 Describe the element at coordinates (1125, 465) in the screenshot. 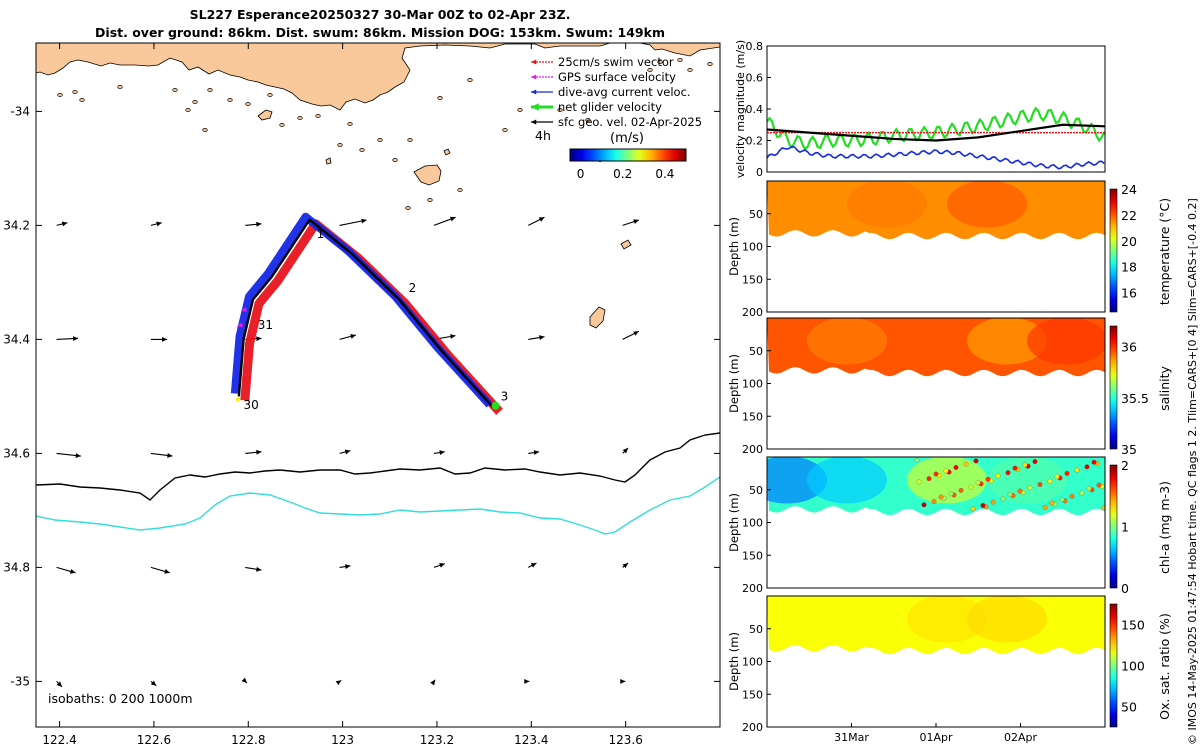

I see `colorbar-tick-label: 2` at that location.